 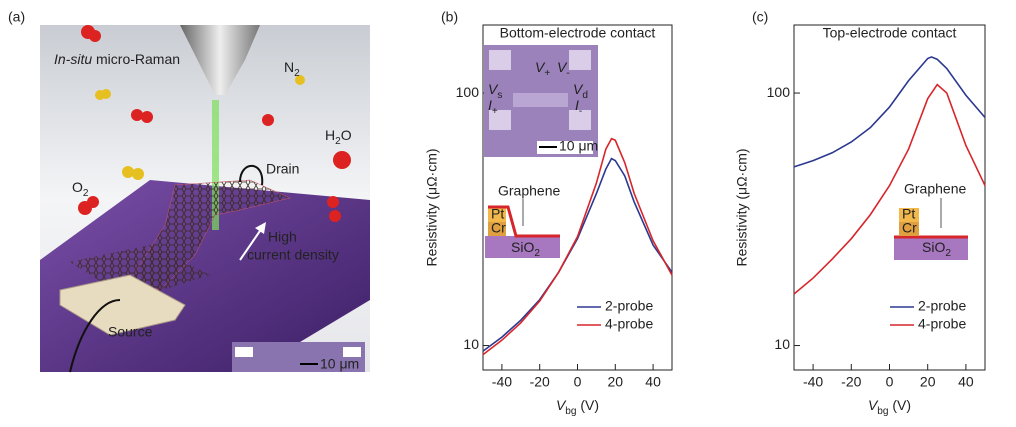 I want to click on x-tick-label: 40, so click(x=966, y=382).